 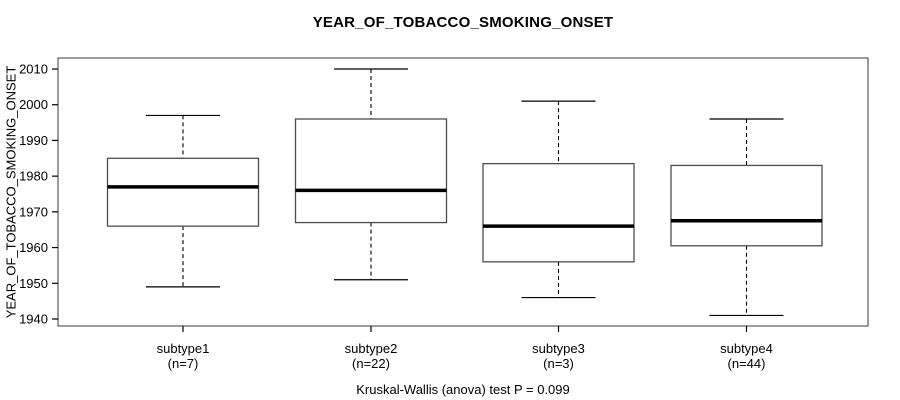 What do you see at coordinates (33, 247) in the screenshot?
I see `y-tick-label: 1960` at bounding box center [33, 247].